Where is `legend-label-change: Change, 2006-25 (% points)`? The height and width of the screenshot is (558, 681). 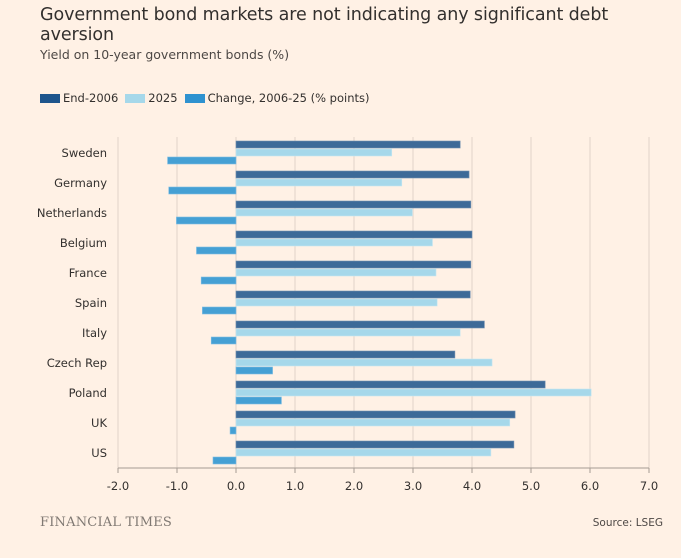 legend-label-change: Change, 2006-25 (% points) is located at coordinates (288, 98).